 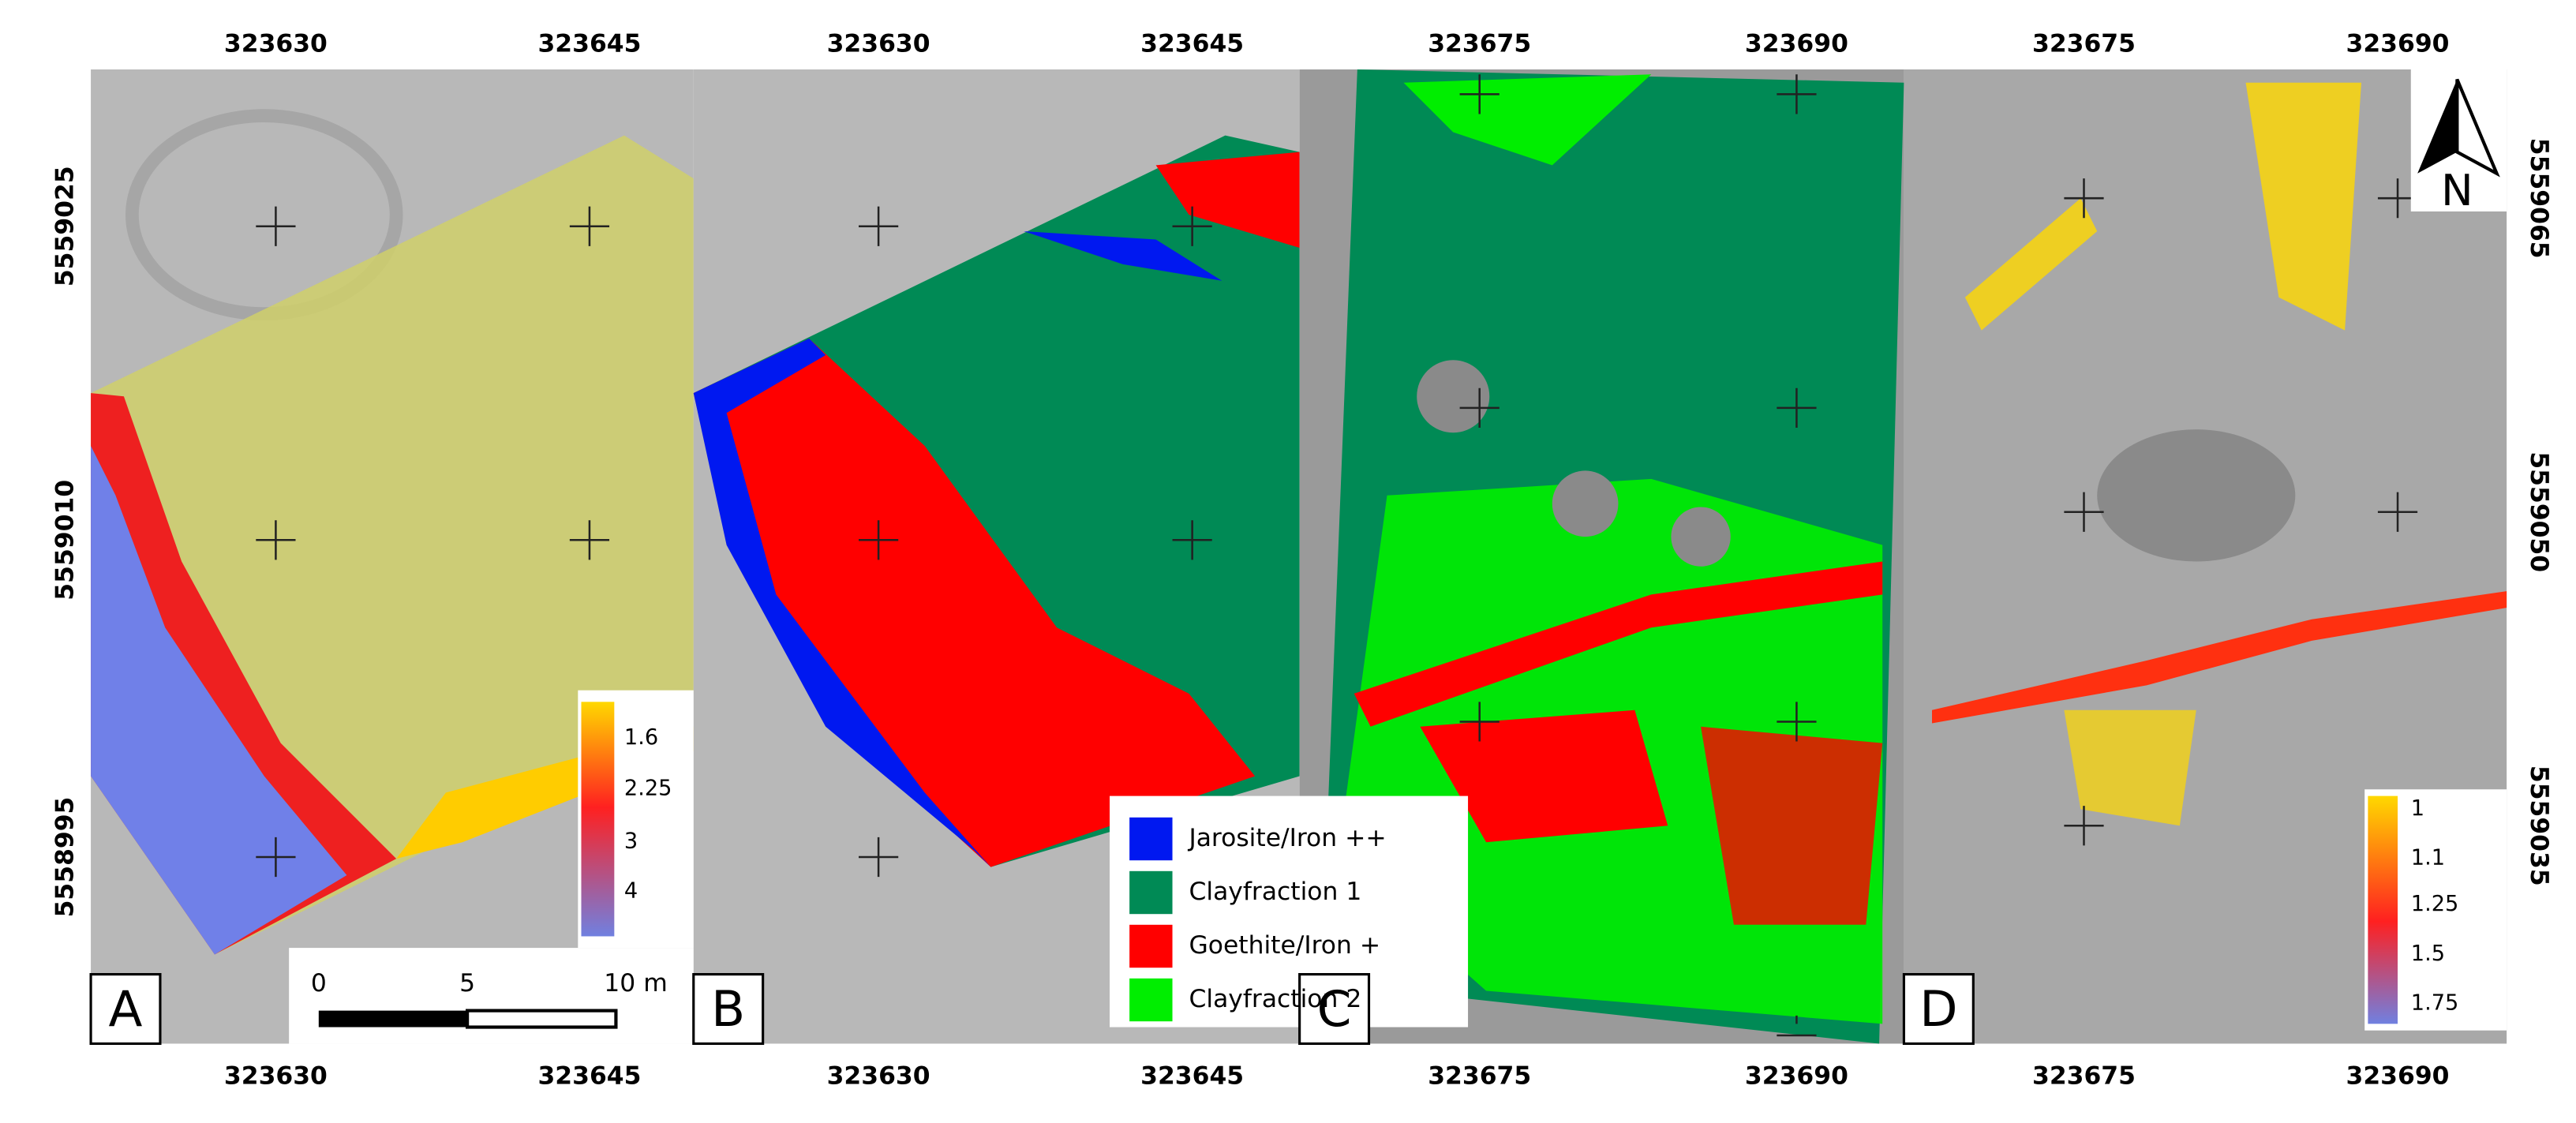 What do you see at coordinates (1275, 892) in the screenshot?
I see `legend-label: Clayfraction 1` at bounding box center [1275, 892].